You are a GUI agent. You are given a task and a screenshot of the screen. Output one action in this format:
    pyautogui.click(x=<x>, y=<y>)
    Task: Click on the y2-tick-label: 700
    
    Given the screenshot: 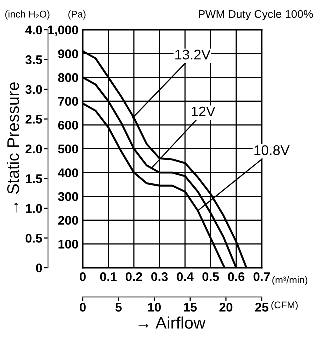 What is the action you would take?
    pyautogui.click(x=68, y=101)
    